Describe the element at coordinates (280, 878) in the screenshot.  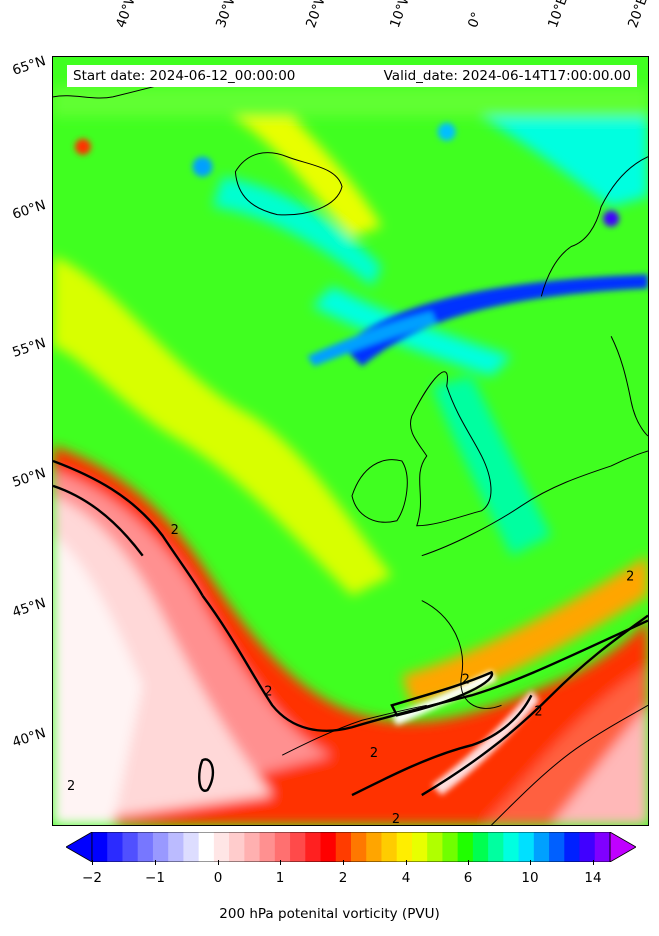
I see `colorbar-tick-label: 1` at that location.